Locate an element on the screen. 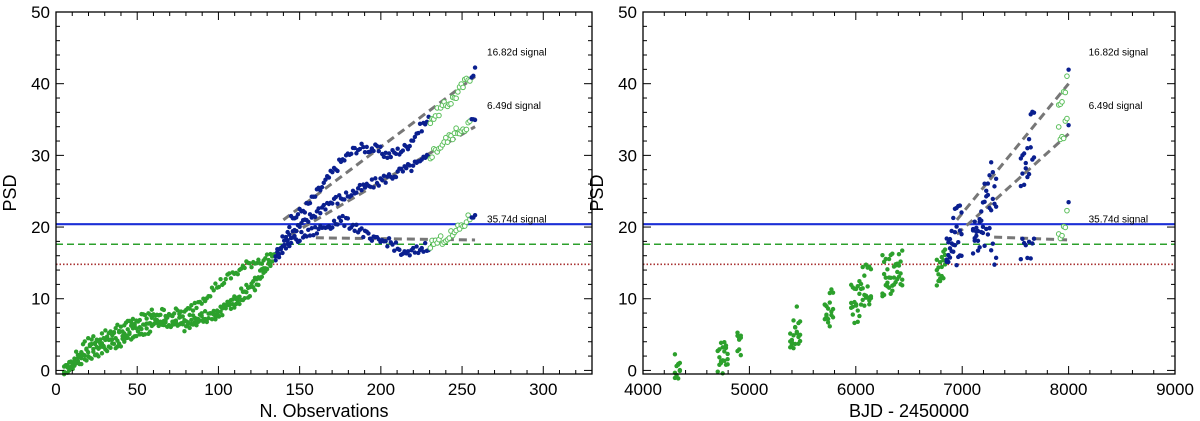 The width and height of the screenshot is (1200, 421). x-tick-label: 4000 is located at coordinates (643, 389).